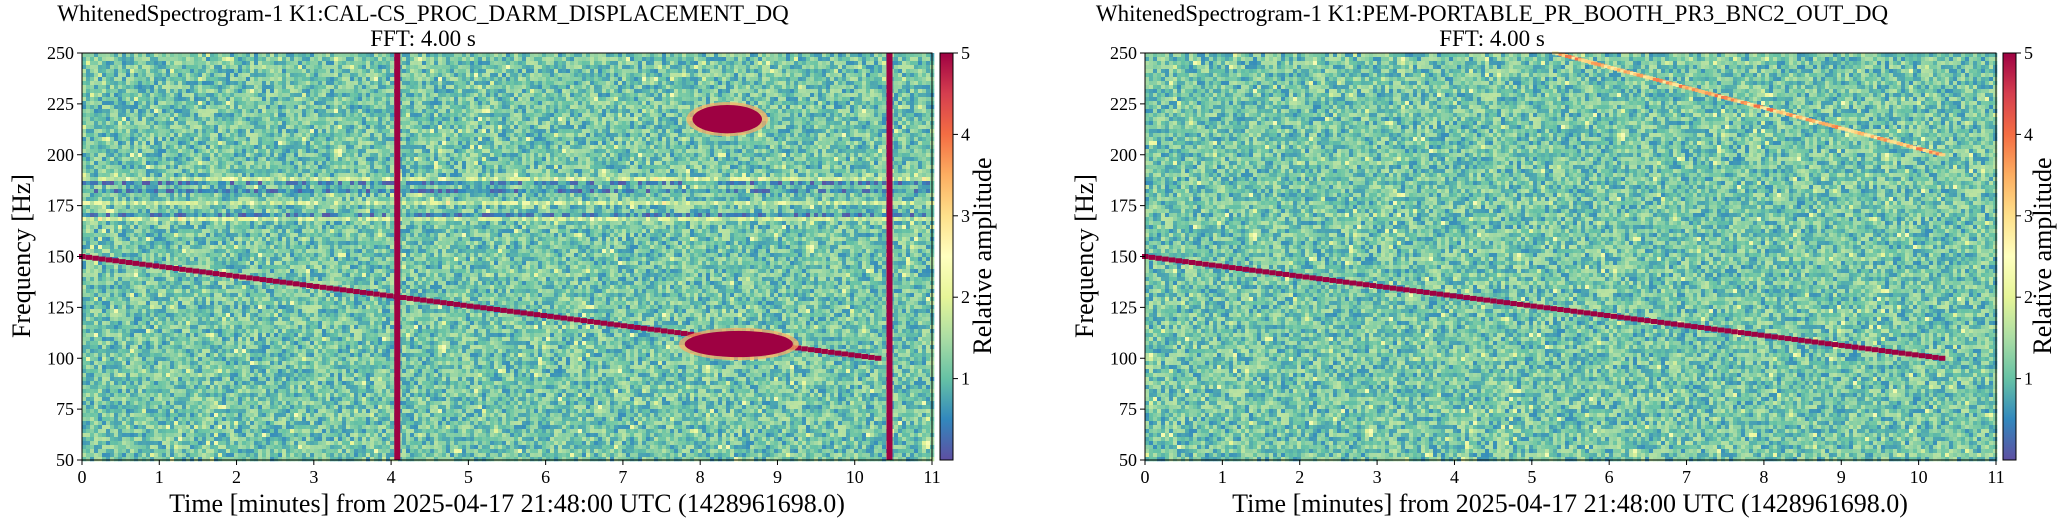 The width and height of the screenshot is (2059, 523). I want to click on x-tick-label: 5, so click(468, 477).